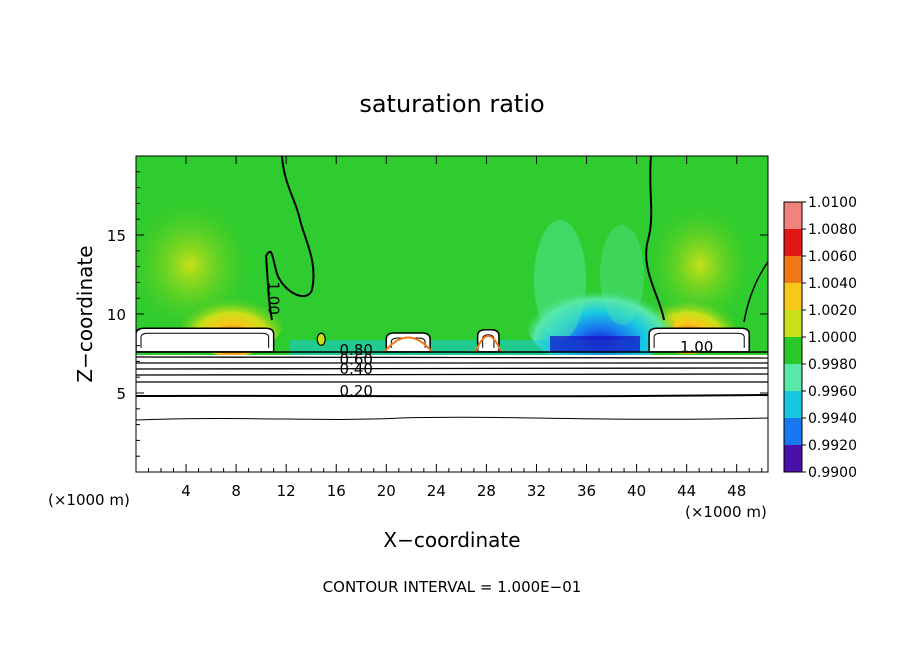  Describe the element at coordinates (832, 392) in the screenshot. I see `colorbar-label: 0.9960` at that location.